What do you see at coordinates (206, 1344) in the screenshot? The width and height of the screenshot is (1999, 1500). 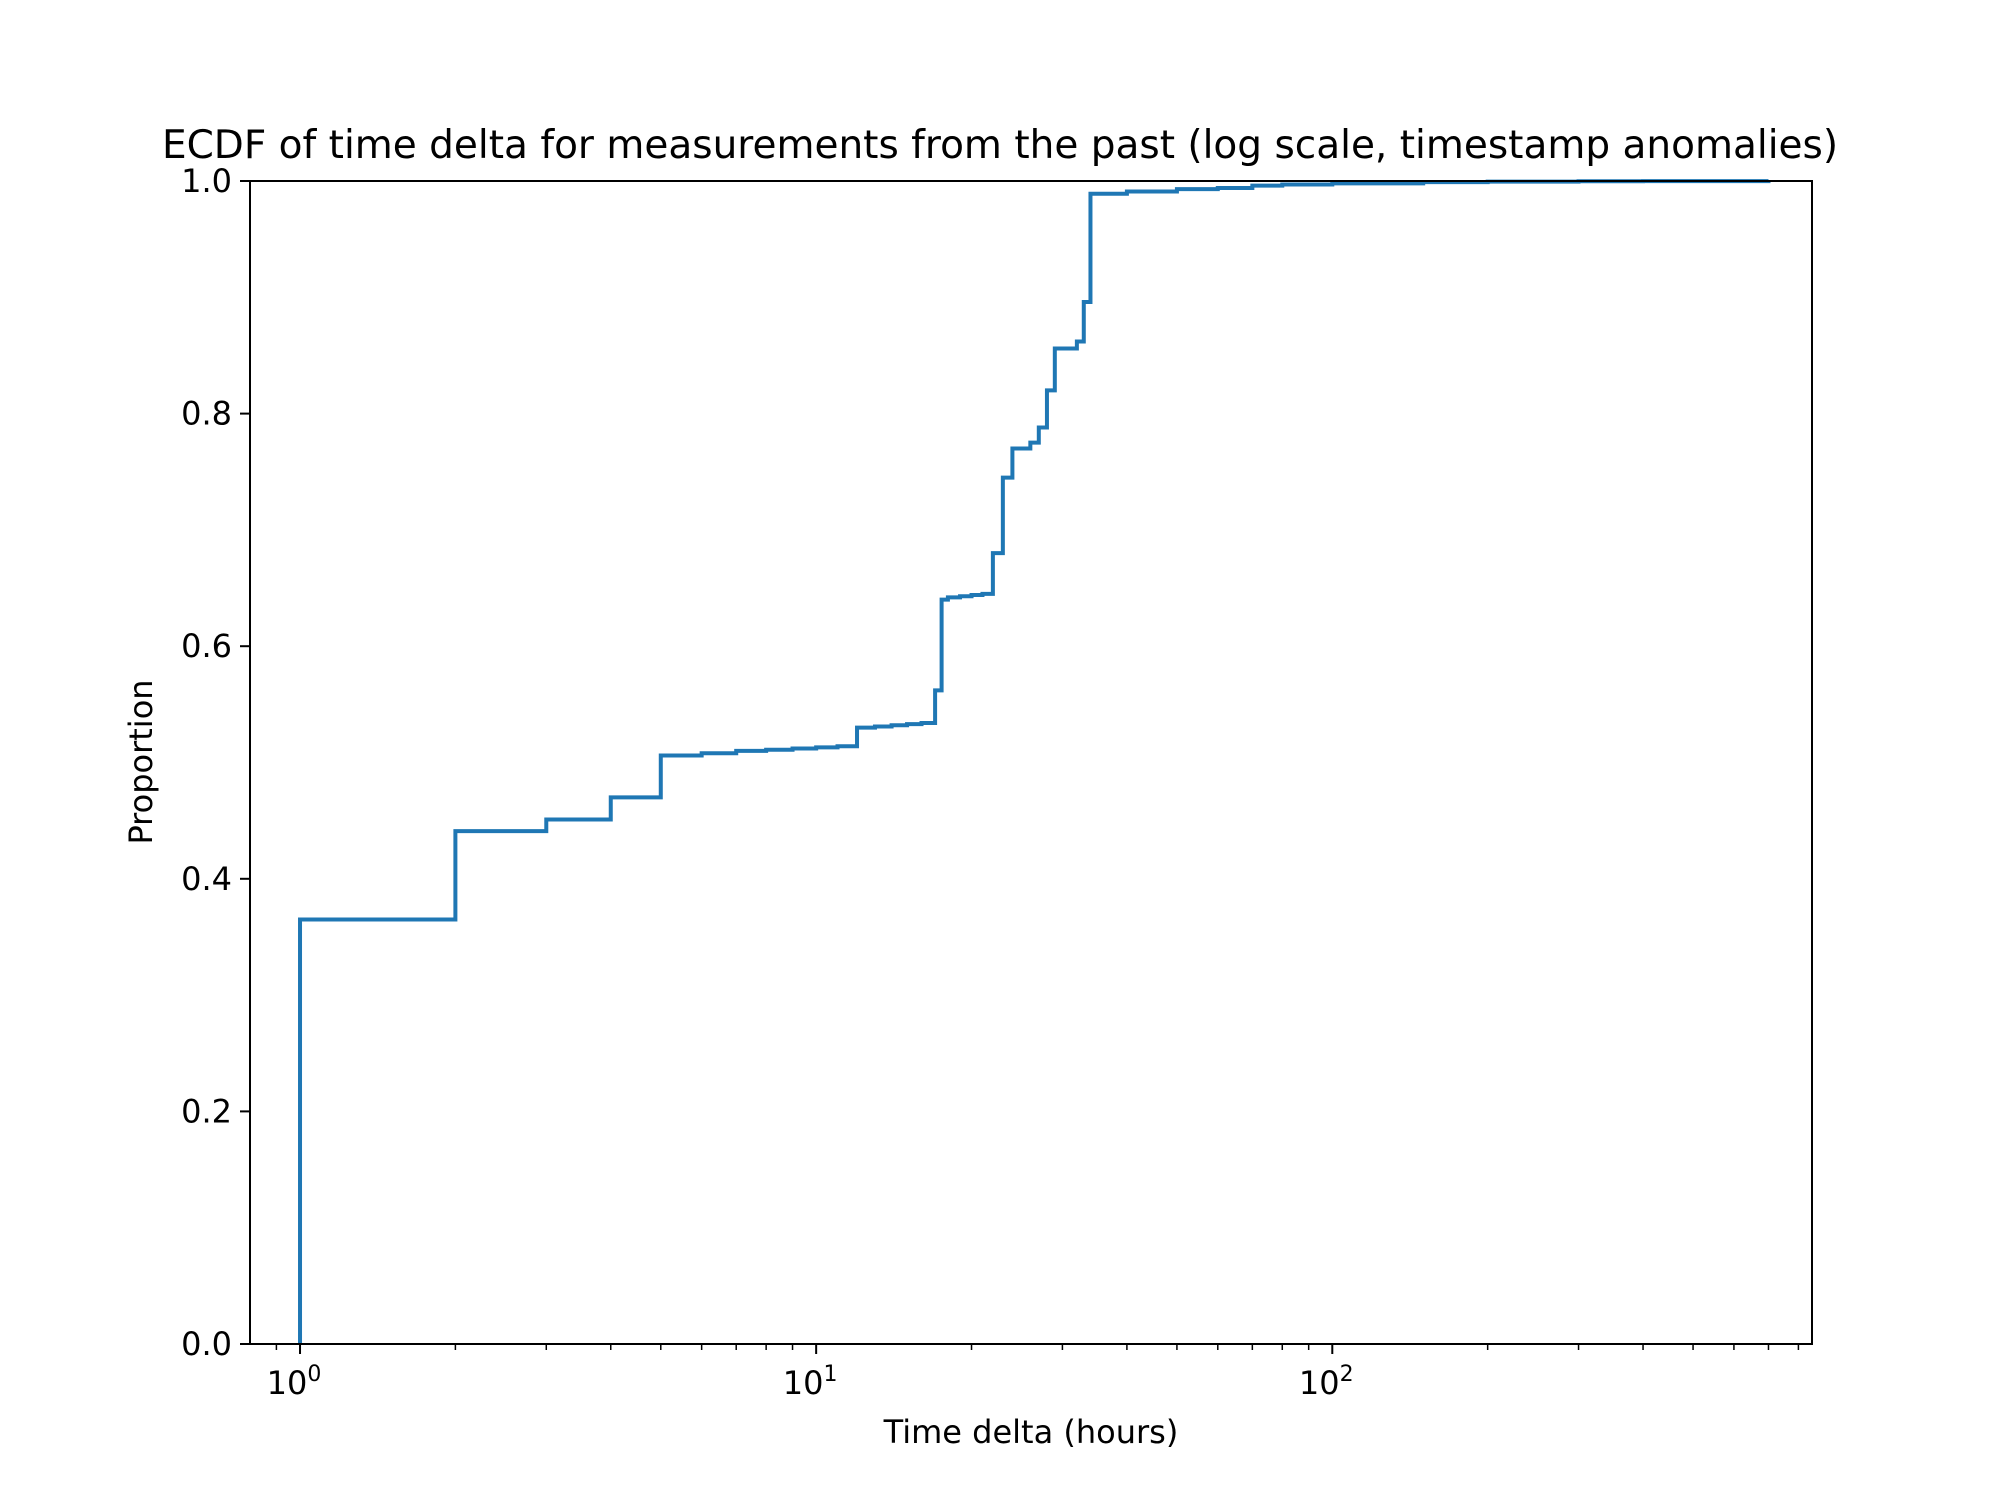 I see `y-tick-label: 0.0` at bounding box center [206, 1344].